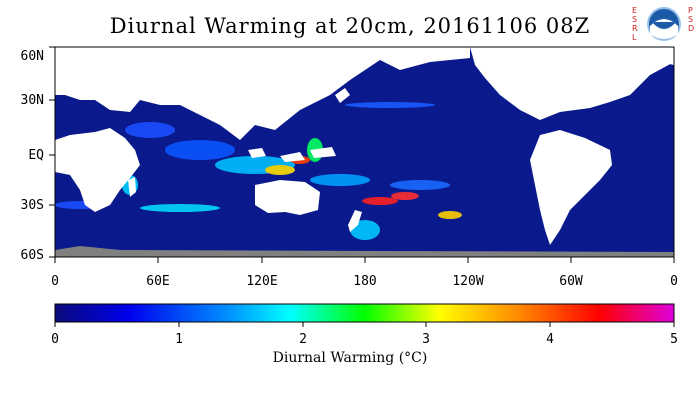  Describe the element at coordinates (634, 37) in the screenshot. I see `svg-text: L` at that location.